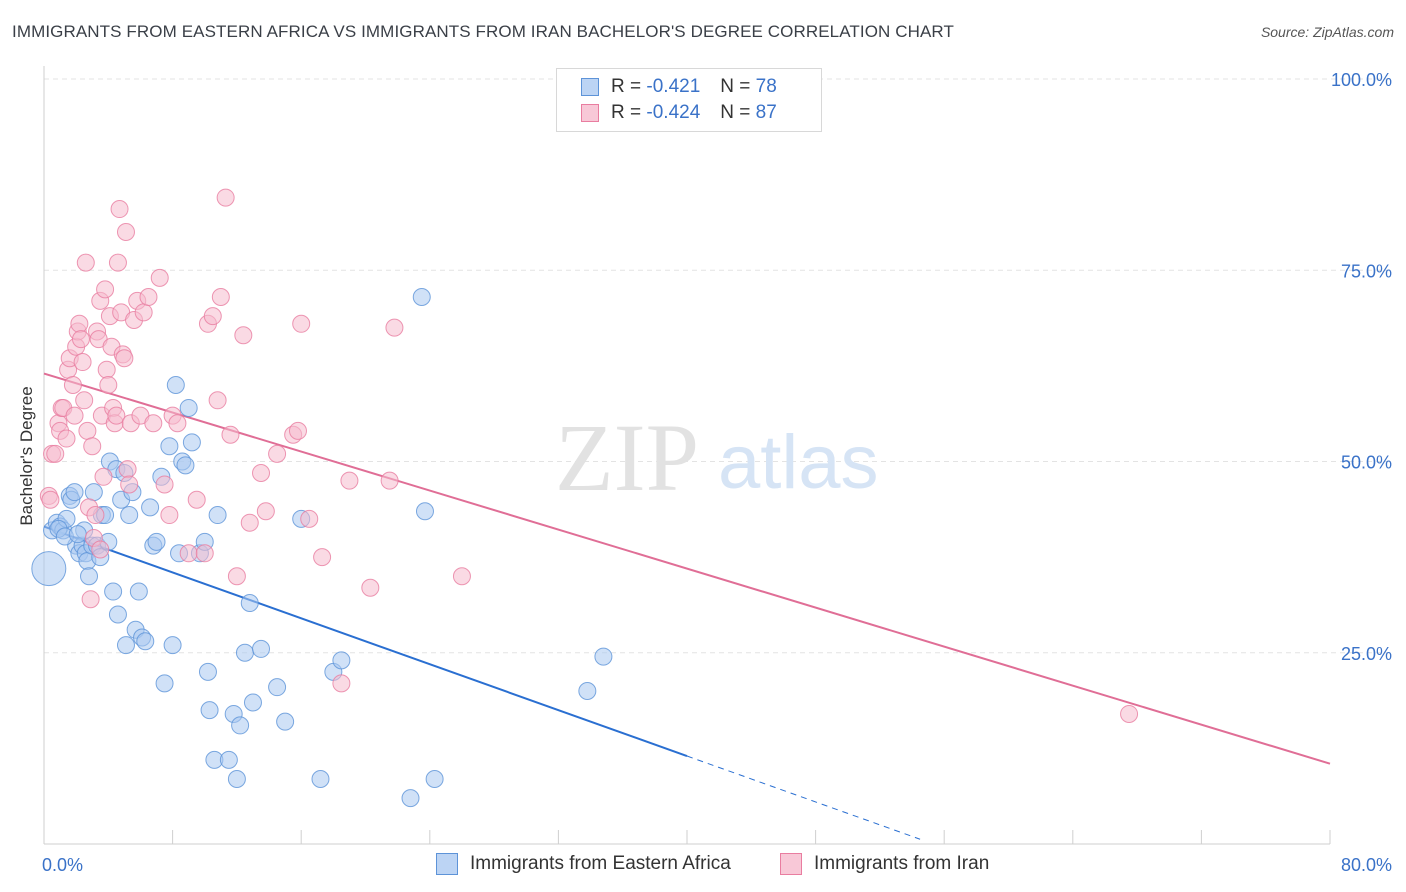  What do you see at coordinates (365, 641) in the screenshot?
I see `trend-line-eastern-africa` at bounding box center [365, 641].